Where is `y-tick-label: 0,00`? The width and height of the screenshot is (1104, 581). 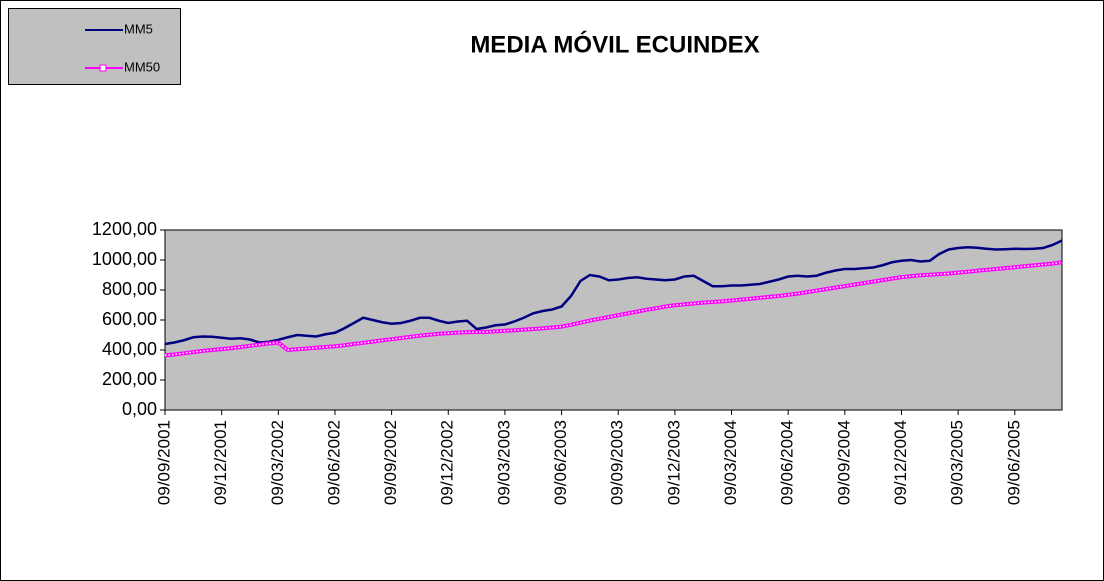
y-tick-label: 0,00 is located at coordinates (139, 409).